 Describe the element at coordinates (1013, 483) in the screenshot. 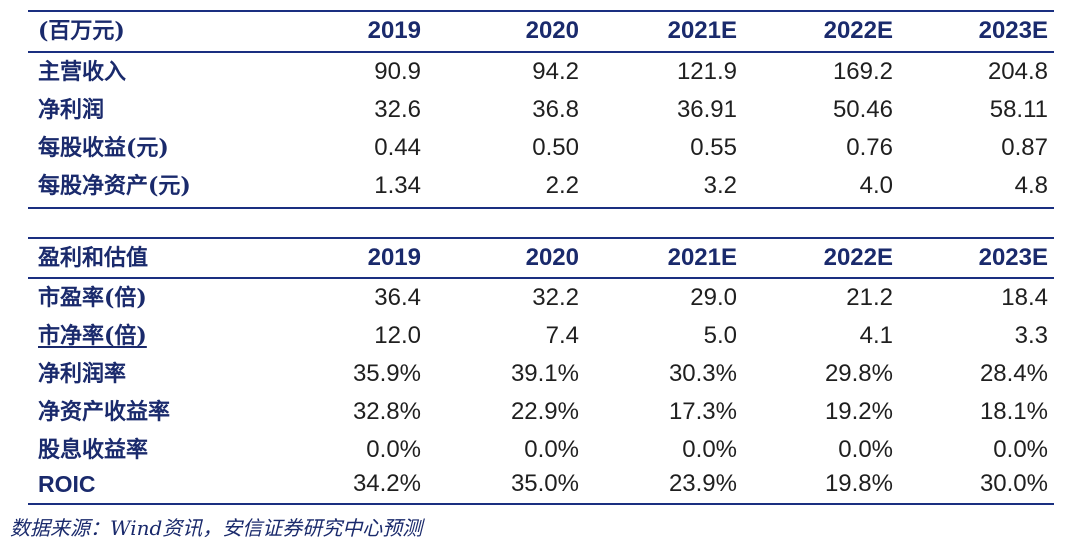

I see `table-cell: 30.0%` at that location.